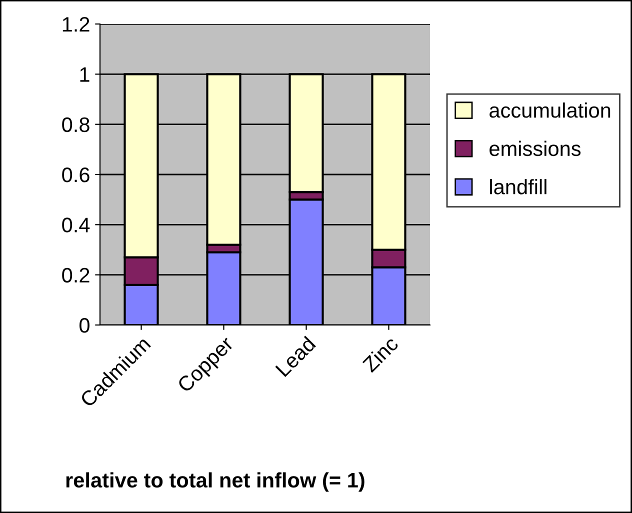 This screenshot has height=513, width=632. Describe the element at coordinates (535, 148) in the screenshot. I see `legend-label: emissions` at that location.